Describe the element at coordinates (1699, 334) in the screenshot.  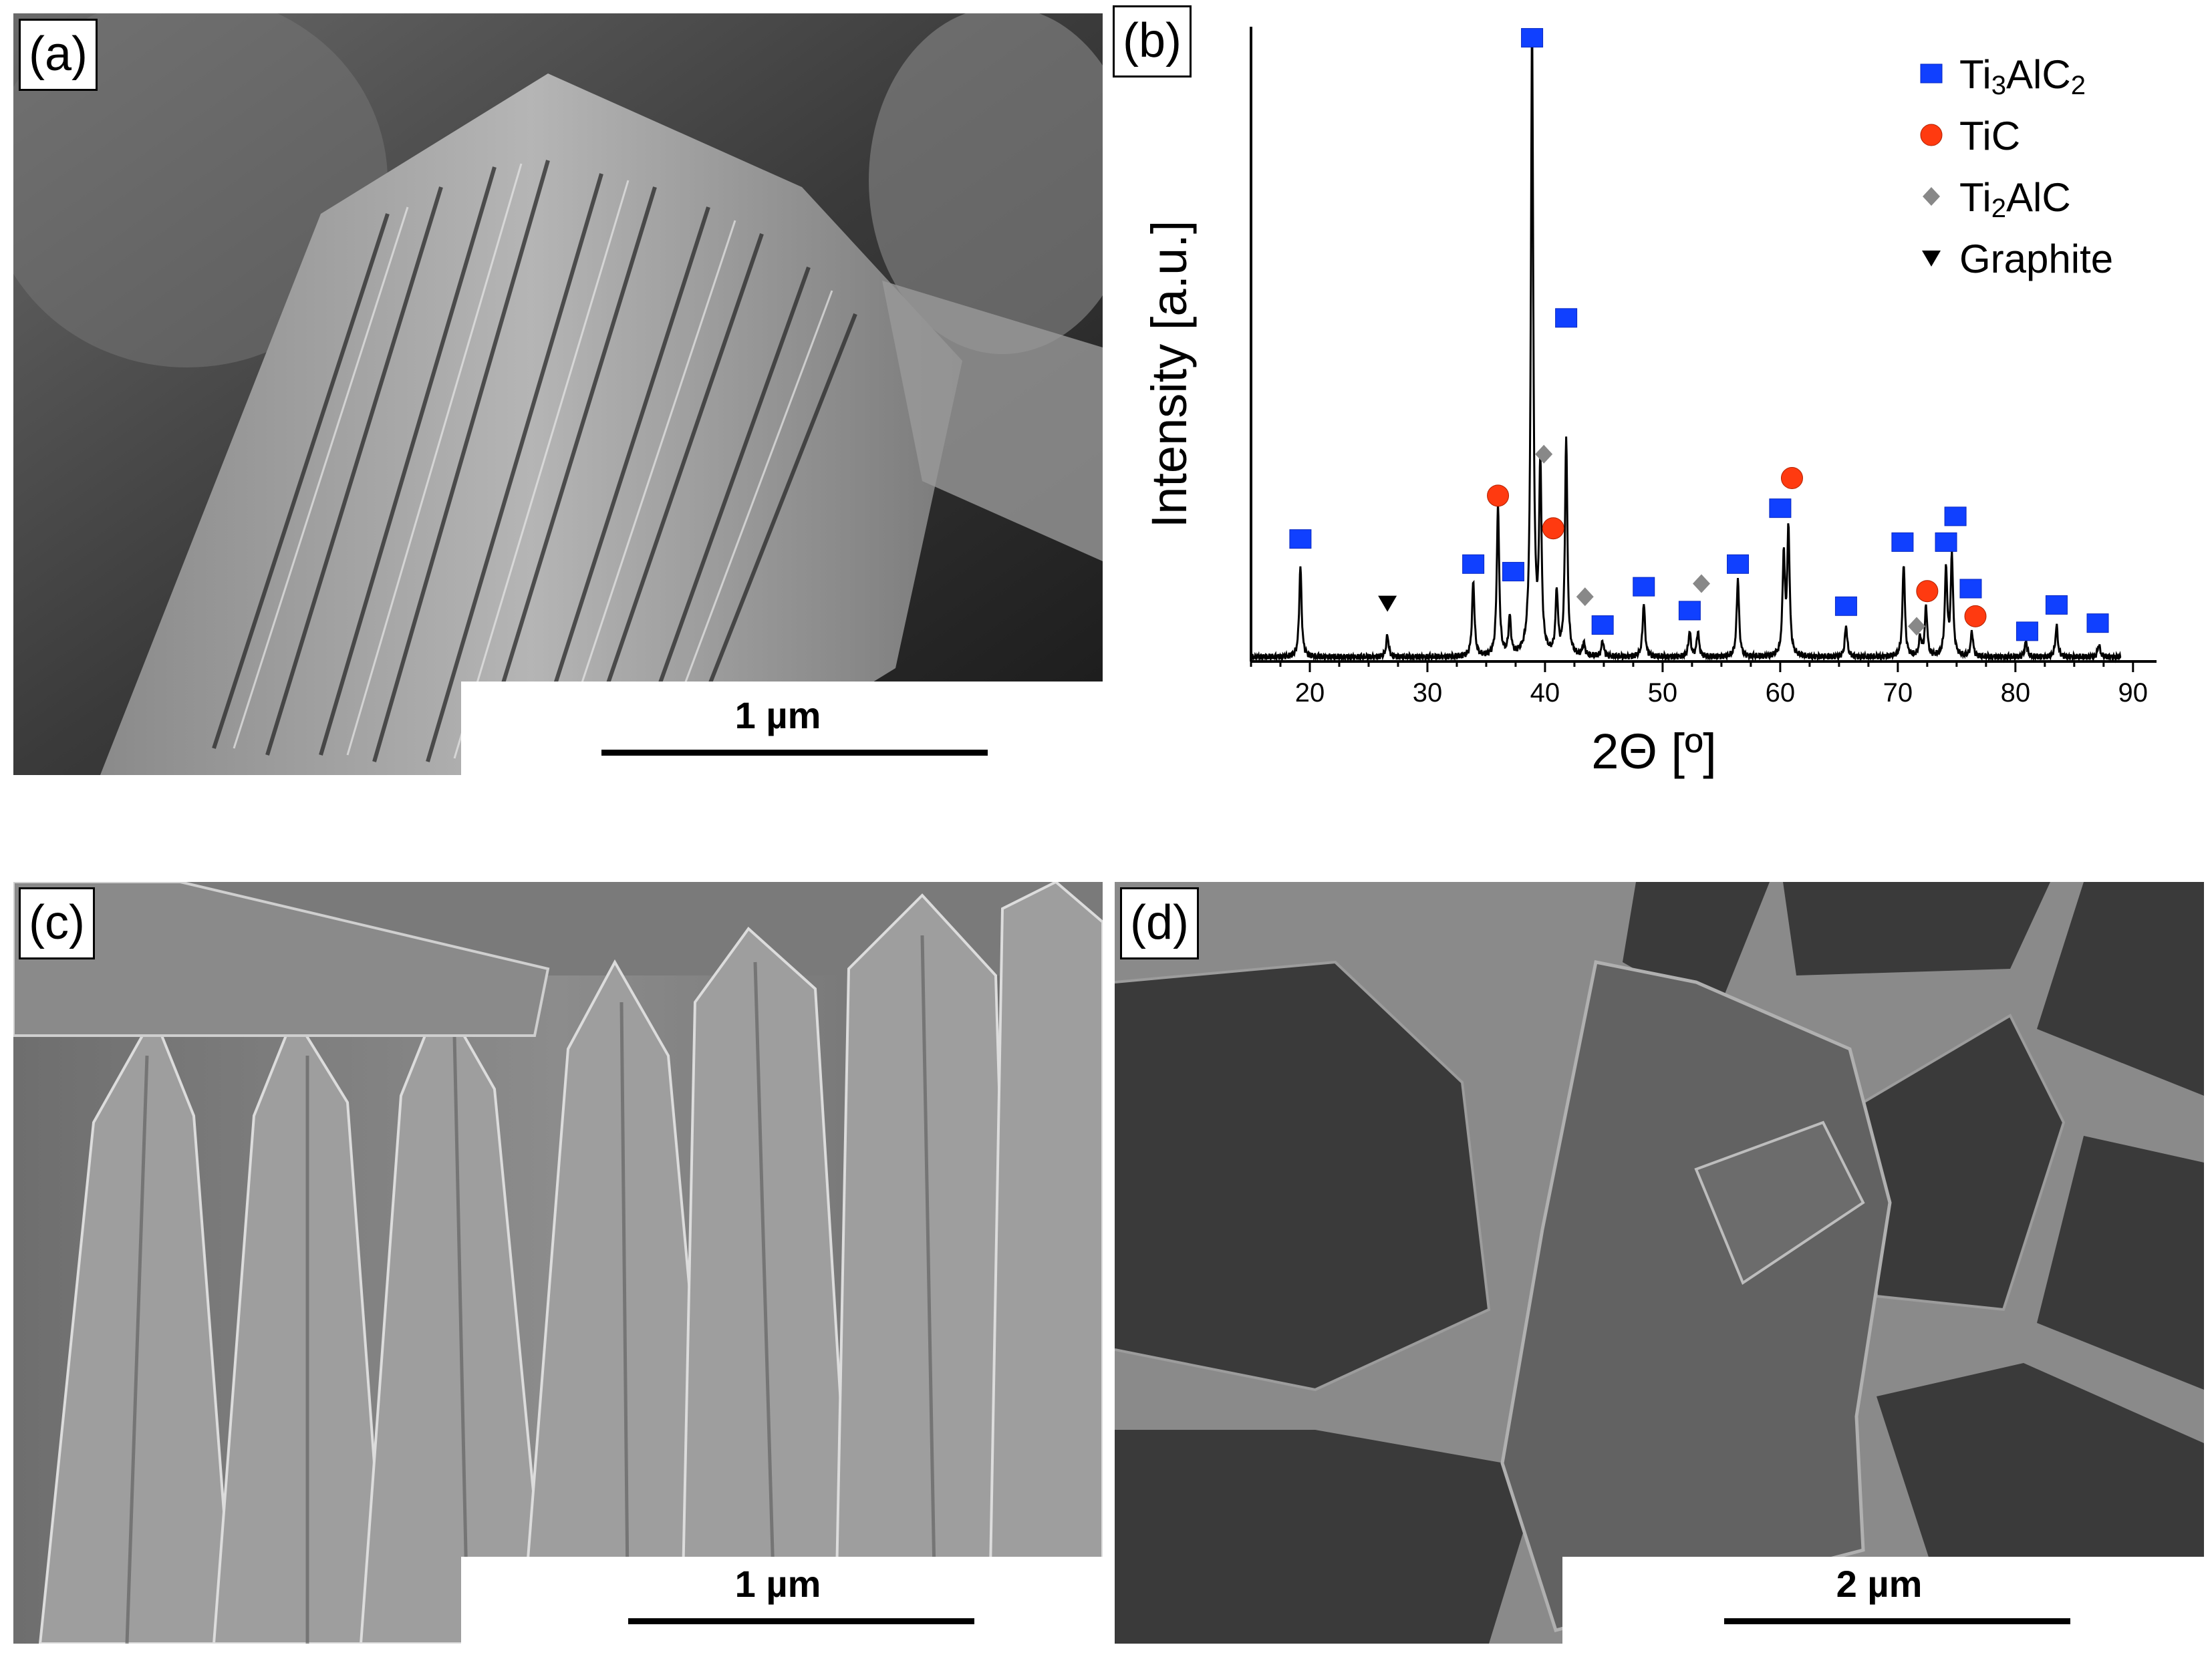
I see `phase-markers` at that location.